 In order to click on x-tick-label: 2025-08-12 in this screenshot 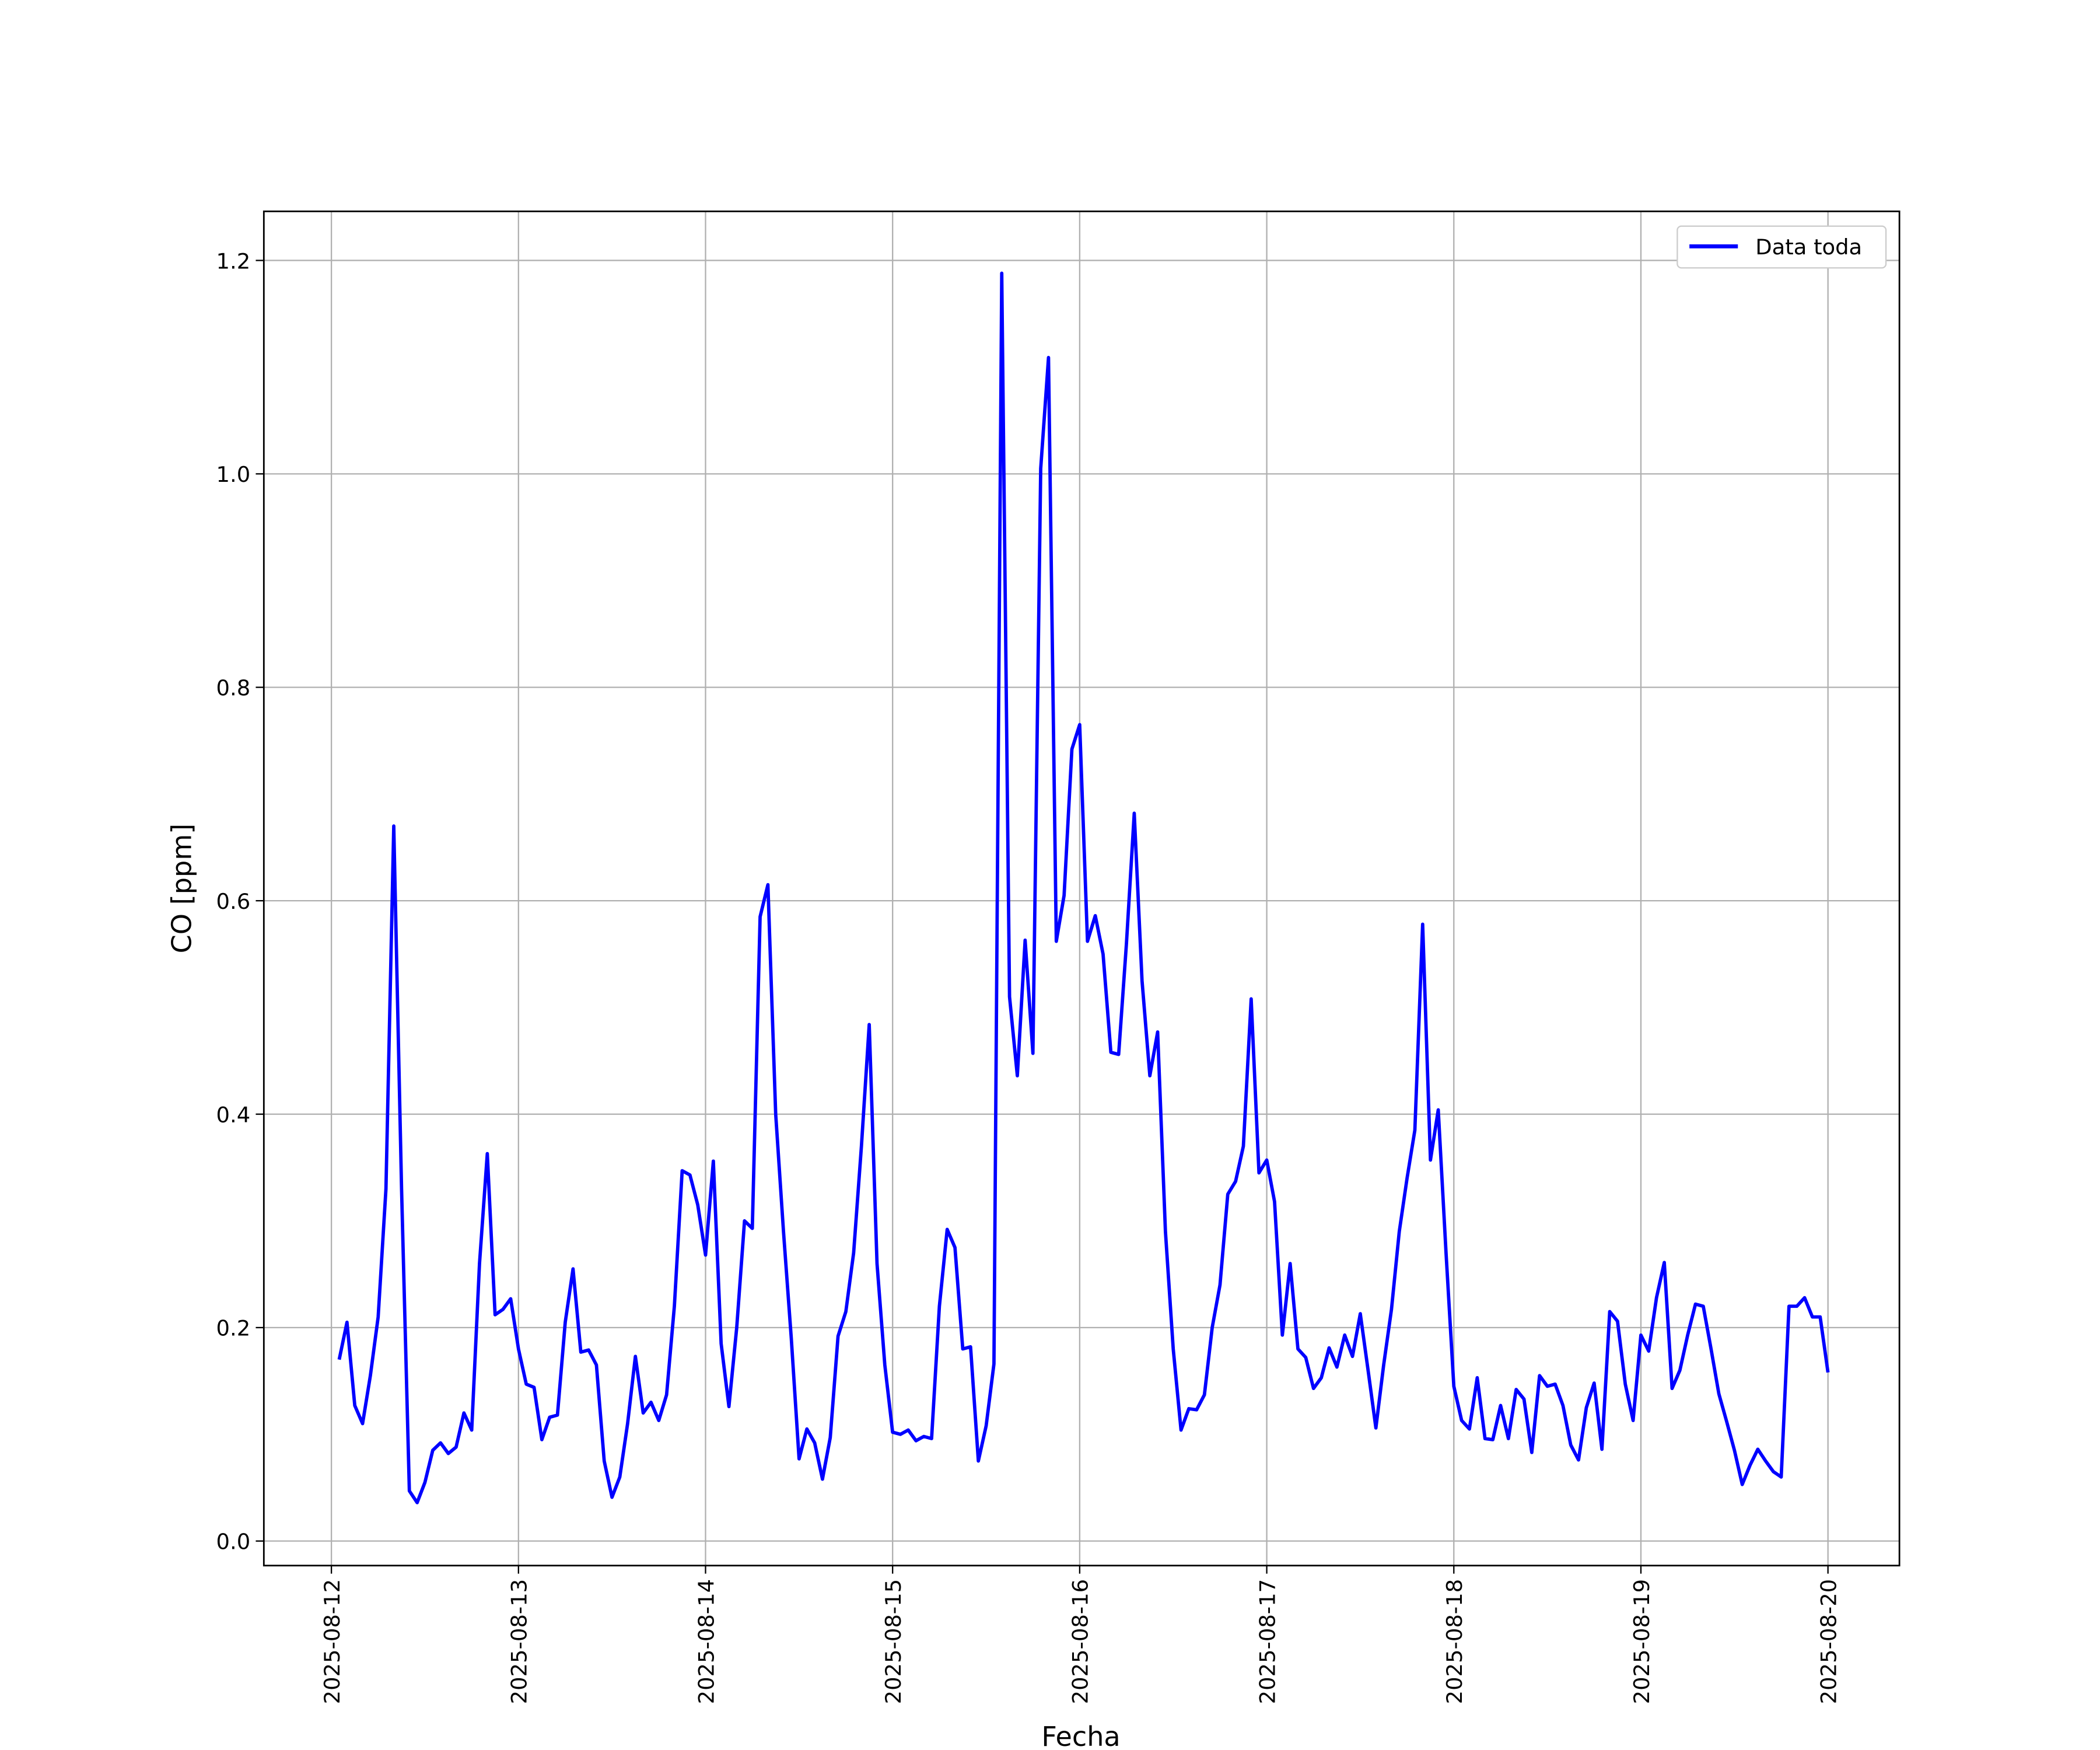, I will do `click(332, 1641)`.